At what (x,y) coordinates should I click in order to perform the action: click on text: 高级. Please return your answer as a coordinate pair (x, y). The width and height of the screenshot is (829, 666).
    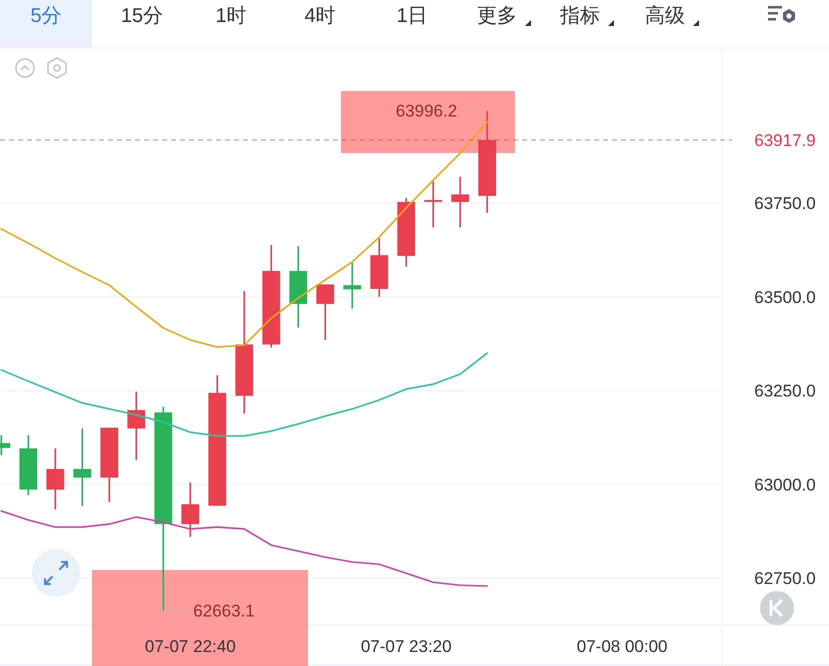
    Looking at the image, I should click on (665, 15).